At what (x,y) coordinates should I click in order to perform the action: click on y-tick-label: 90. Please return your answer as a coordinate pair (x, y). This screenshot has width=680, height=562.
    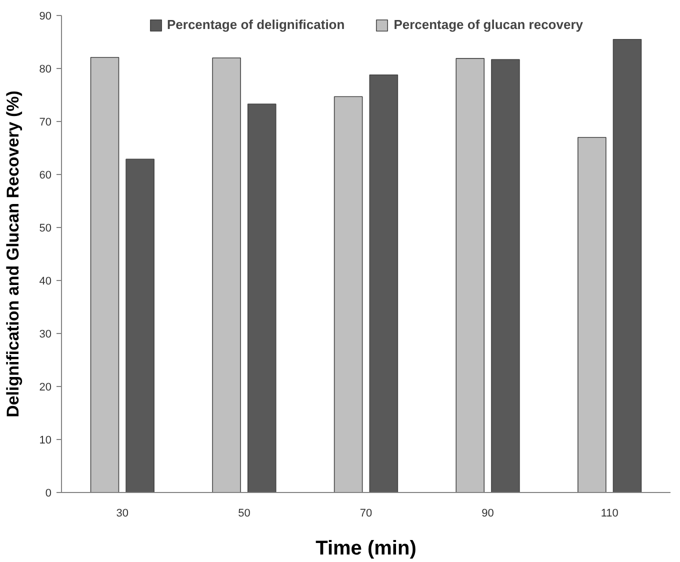
    Looking at the image, I should click on (45, 16).